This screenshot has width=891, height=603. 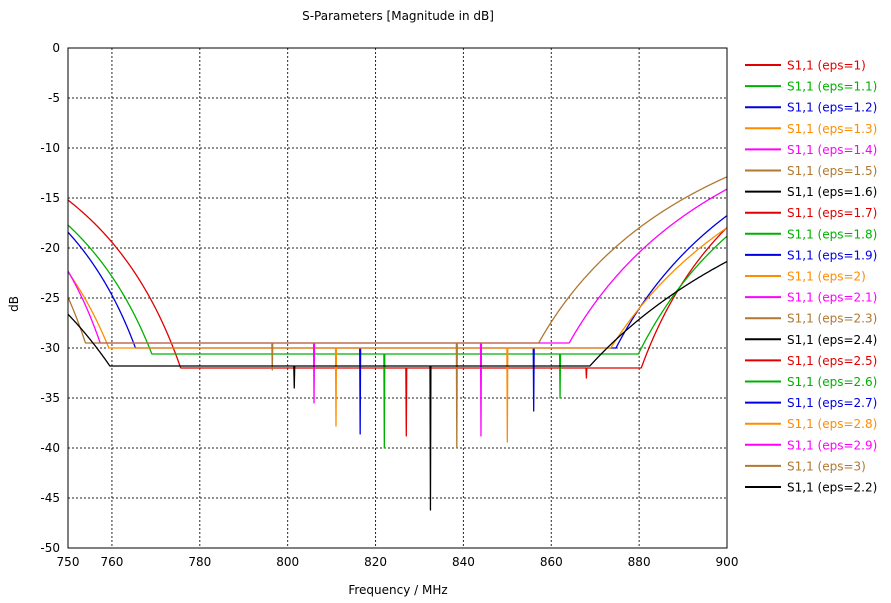 I want to click on legend-label: S1,1 (eps=1.4), so click(x=832, y=150).